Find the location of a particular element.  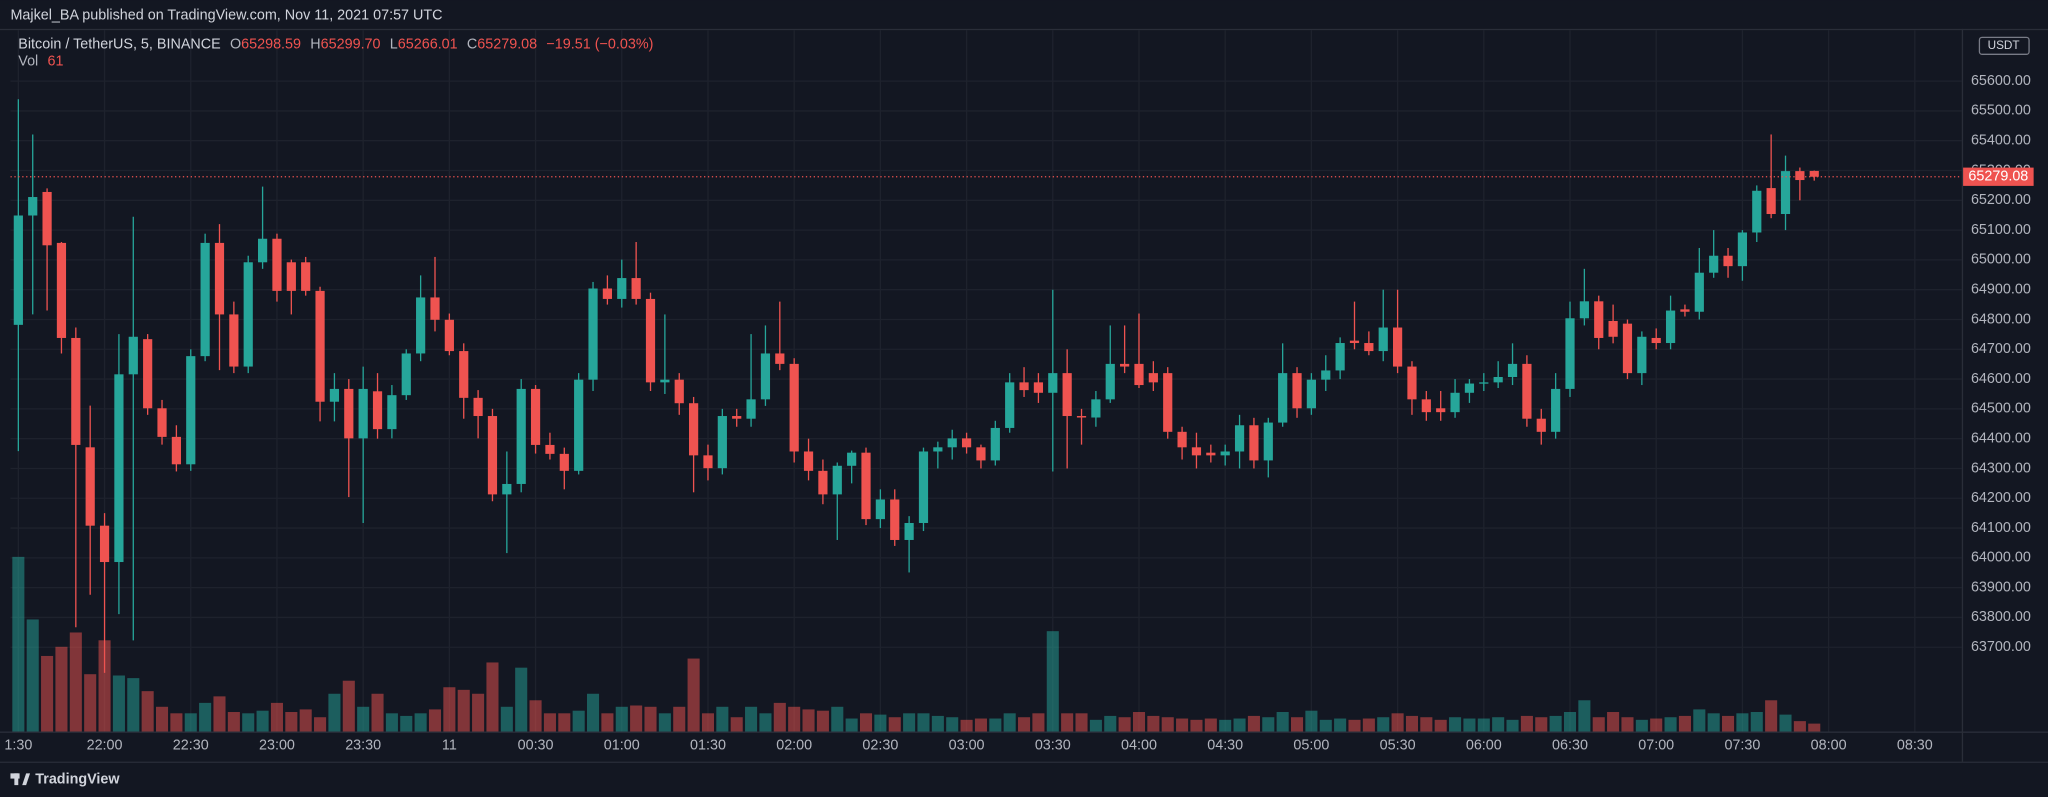

y-tick-label: 64700.00 is located at coordinates (2001, 349).